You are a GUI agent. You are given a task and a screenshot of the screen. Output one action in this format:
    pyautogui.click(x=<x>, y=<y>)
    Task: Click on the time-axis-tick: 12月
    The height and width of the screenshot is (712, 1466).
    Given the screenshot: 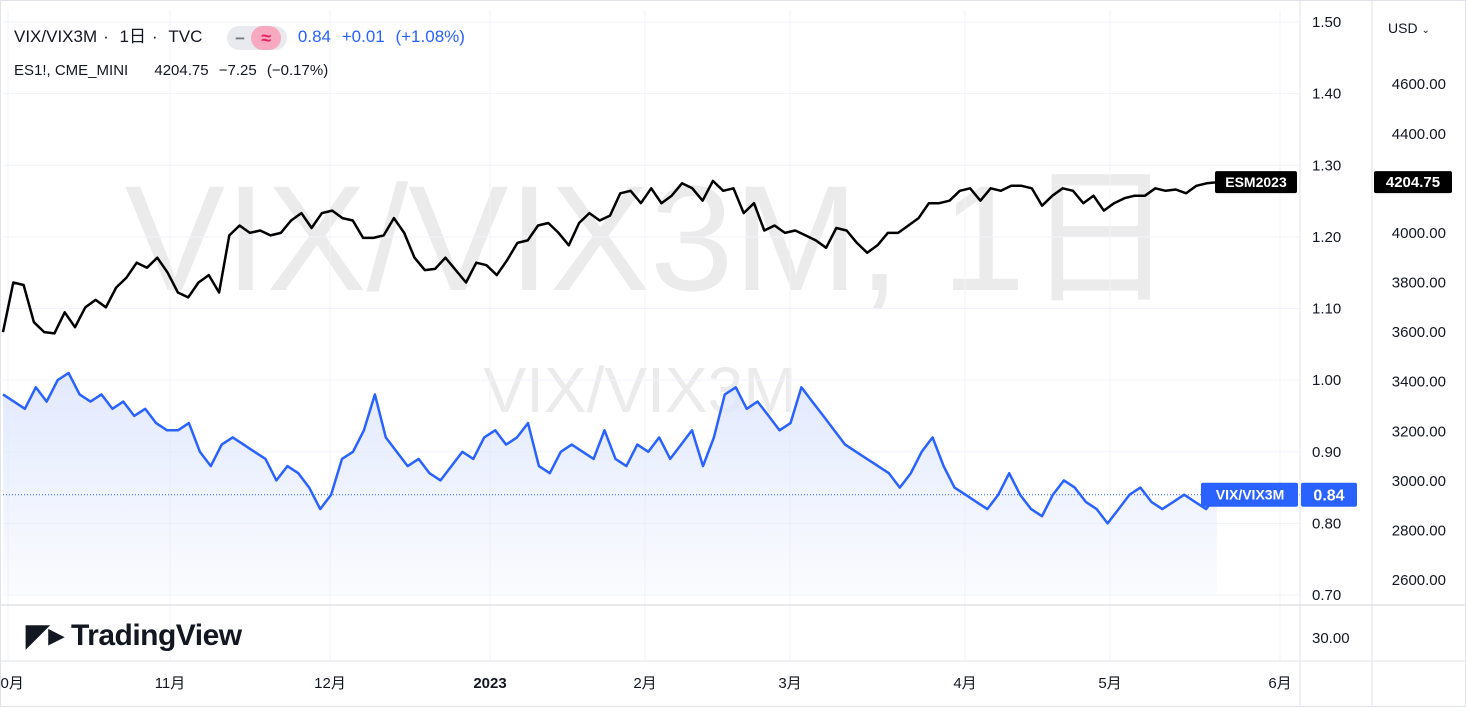 What is the action you would take?
    pyautogui.click(x=330, y=683)
    